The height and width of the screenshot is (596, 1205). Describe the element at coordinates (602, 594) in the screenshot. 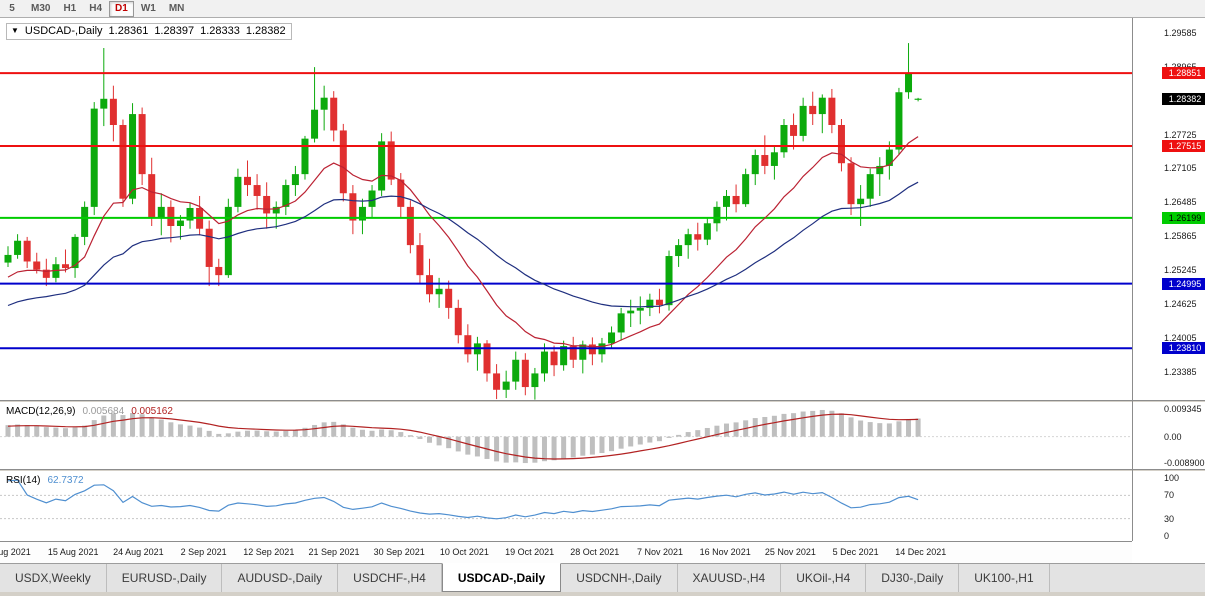

I see `bottom-strip` at that location.